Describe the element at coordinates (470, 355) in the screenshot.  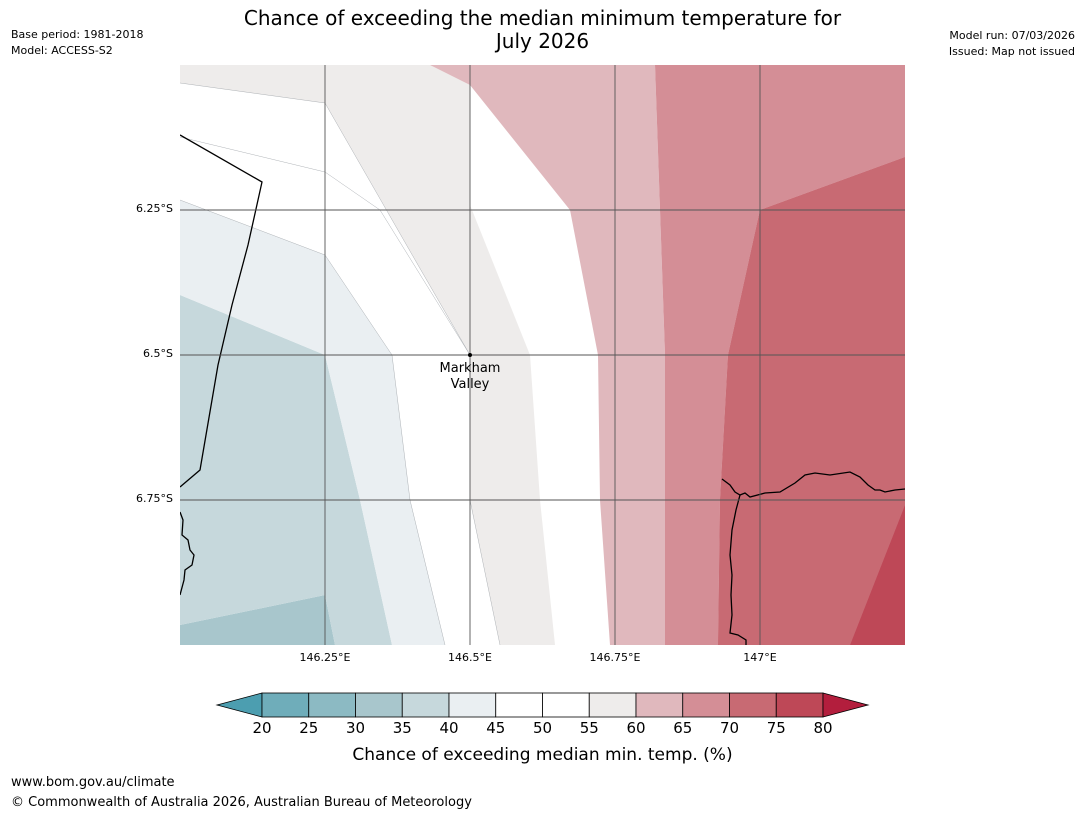
I see `markham-valley-marker` at that location.